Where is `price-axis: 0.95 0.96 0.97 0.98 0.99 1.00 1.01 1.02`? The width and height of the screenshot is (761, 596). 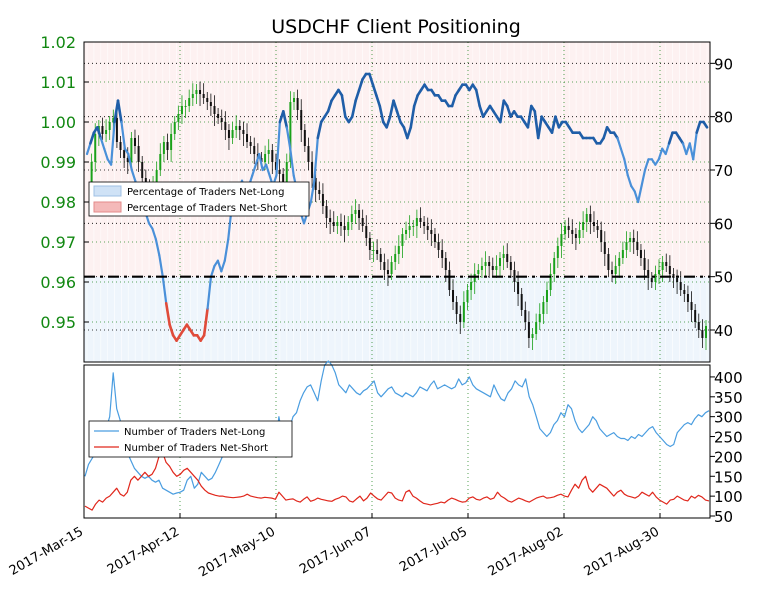
price-axis: 0.95 0.96 0.97 0.98 0.99 1.00 1.01 1.02 is located at coordinates (64, 182).